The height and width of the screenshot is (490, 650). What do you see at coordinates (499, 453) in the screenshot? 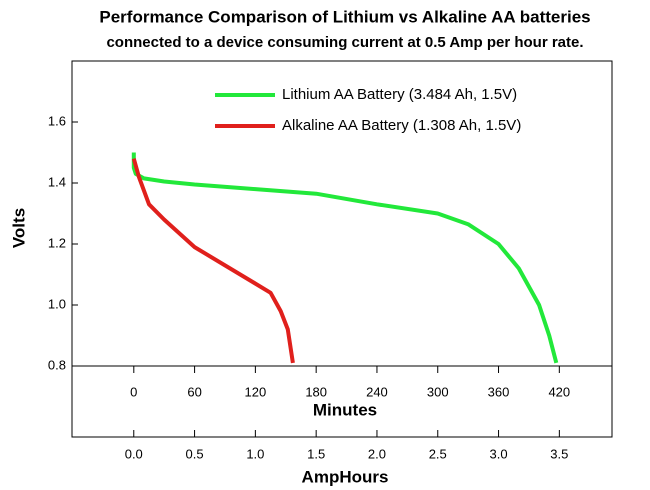
I see `x2-tick-label: 3.0` at bounding box center [499, 453].